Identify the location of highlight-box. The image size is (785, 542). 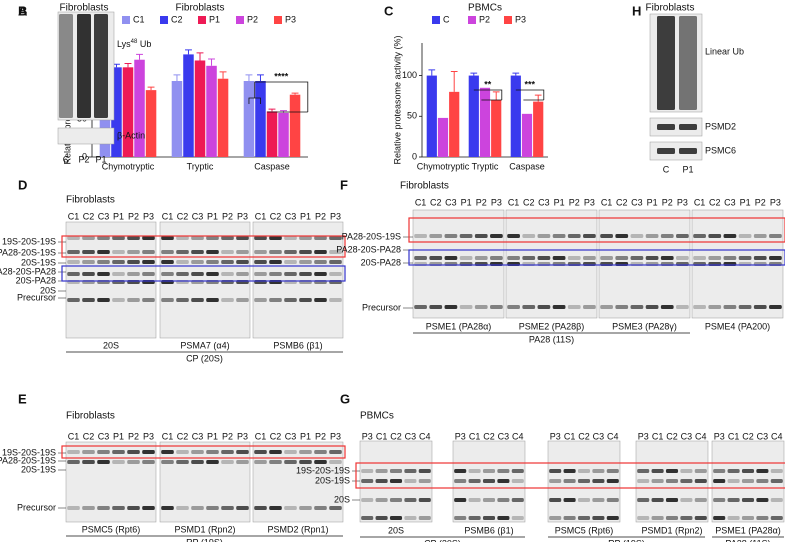
(203, 273).